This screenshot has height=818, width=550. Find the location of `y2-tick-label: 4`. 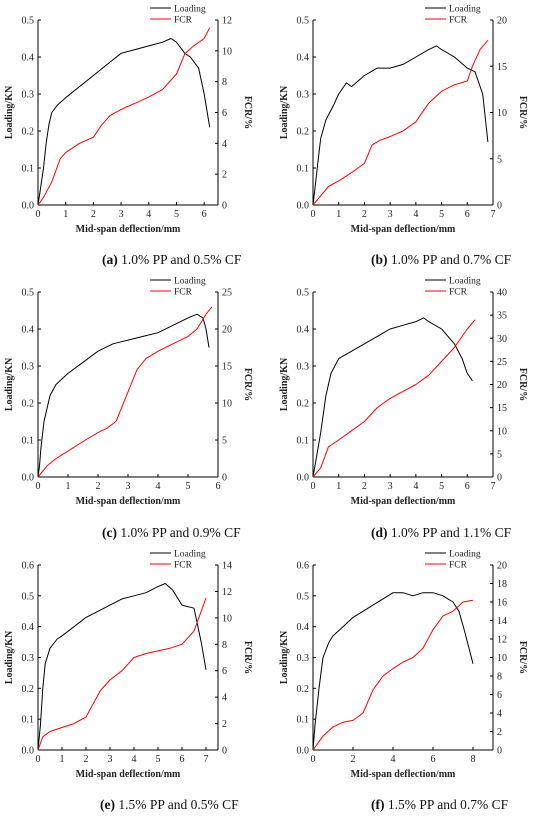

y2-tick-label: 4 is located at coordinates (224, 698).